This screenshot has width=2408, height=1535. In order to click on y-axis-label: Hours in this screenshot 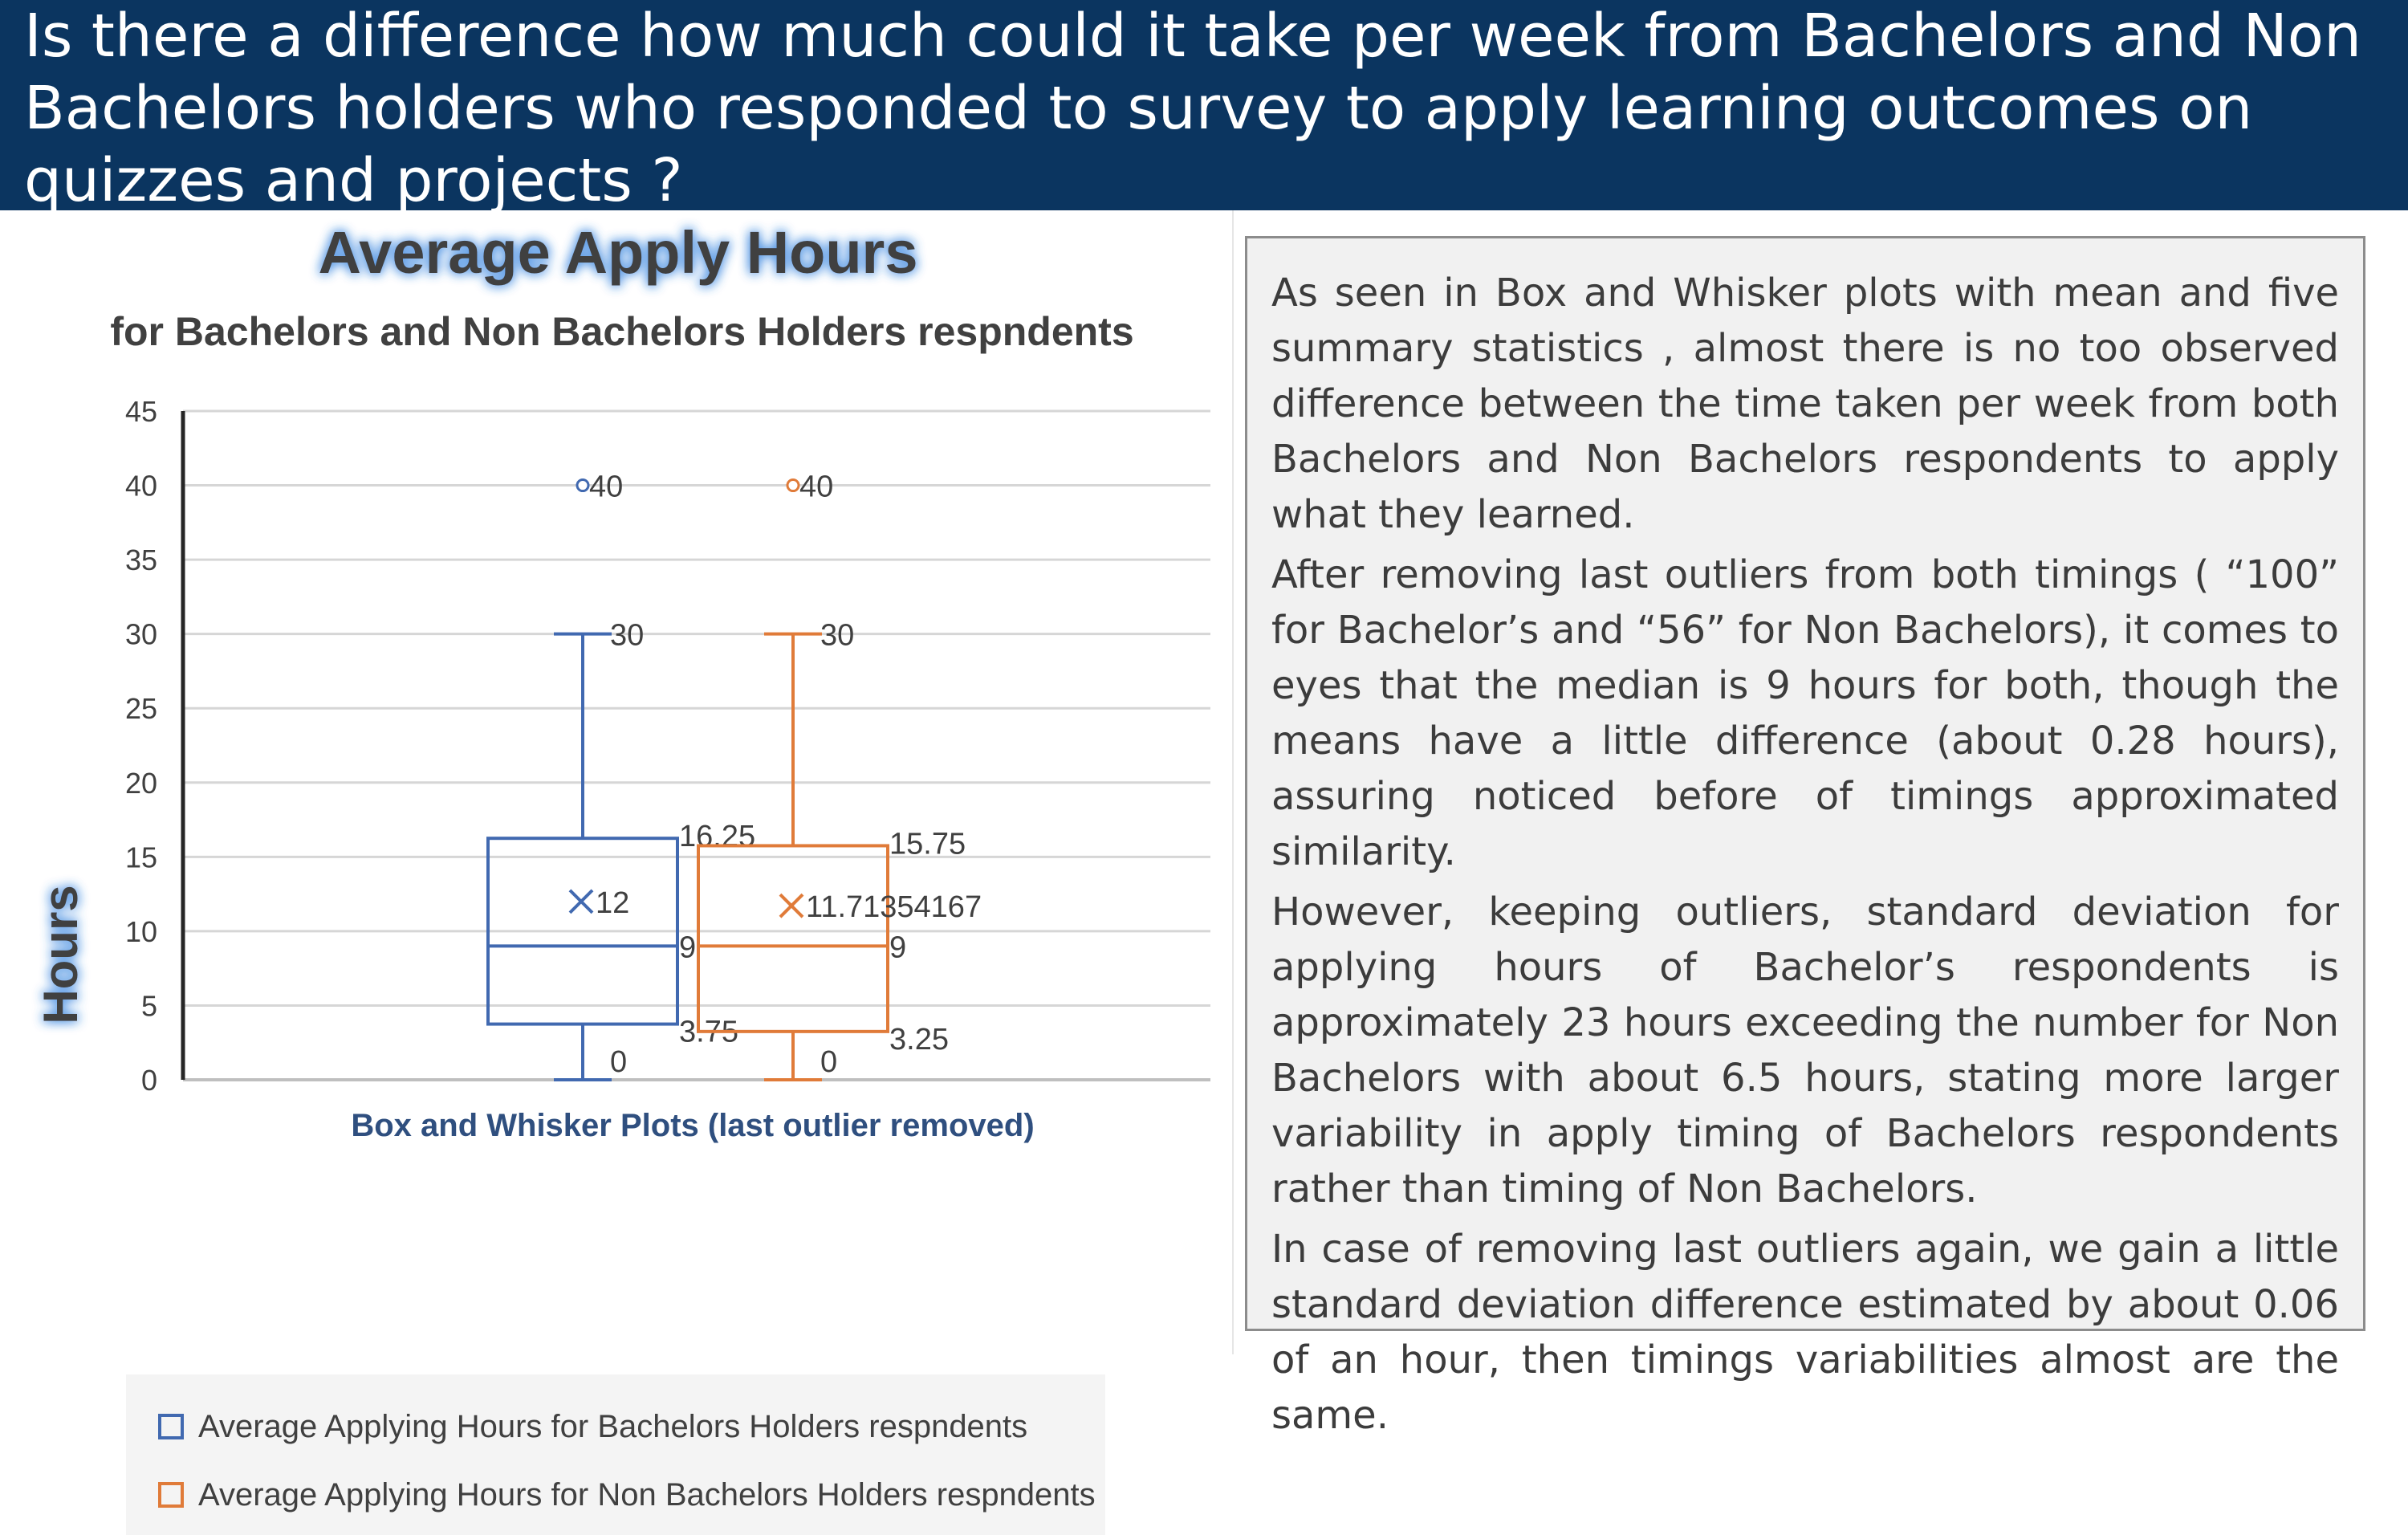, I will do `click(60, 954)`.